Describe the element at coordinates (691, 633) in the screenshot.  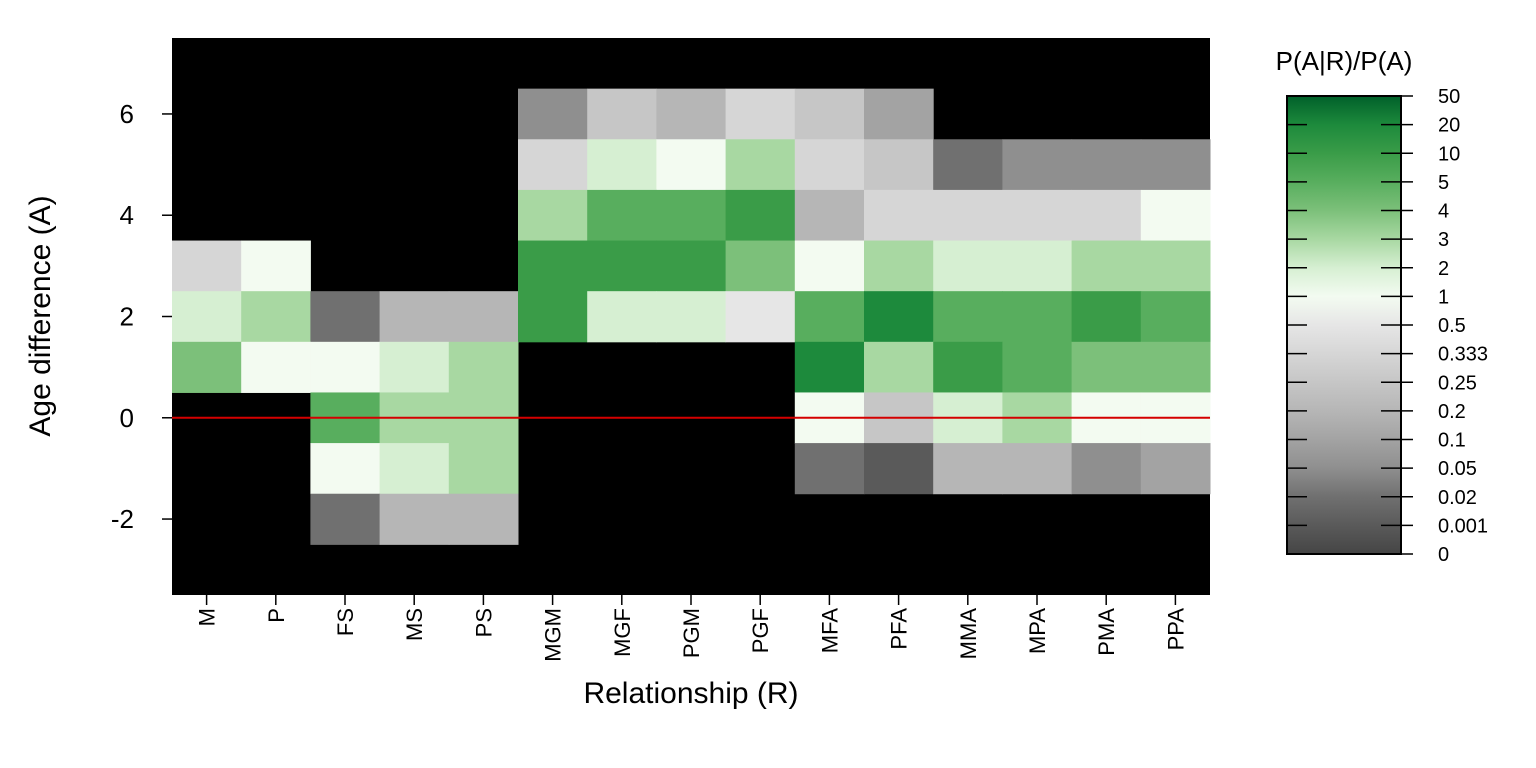
I see `x-tick-label: PGM` at that location.